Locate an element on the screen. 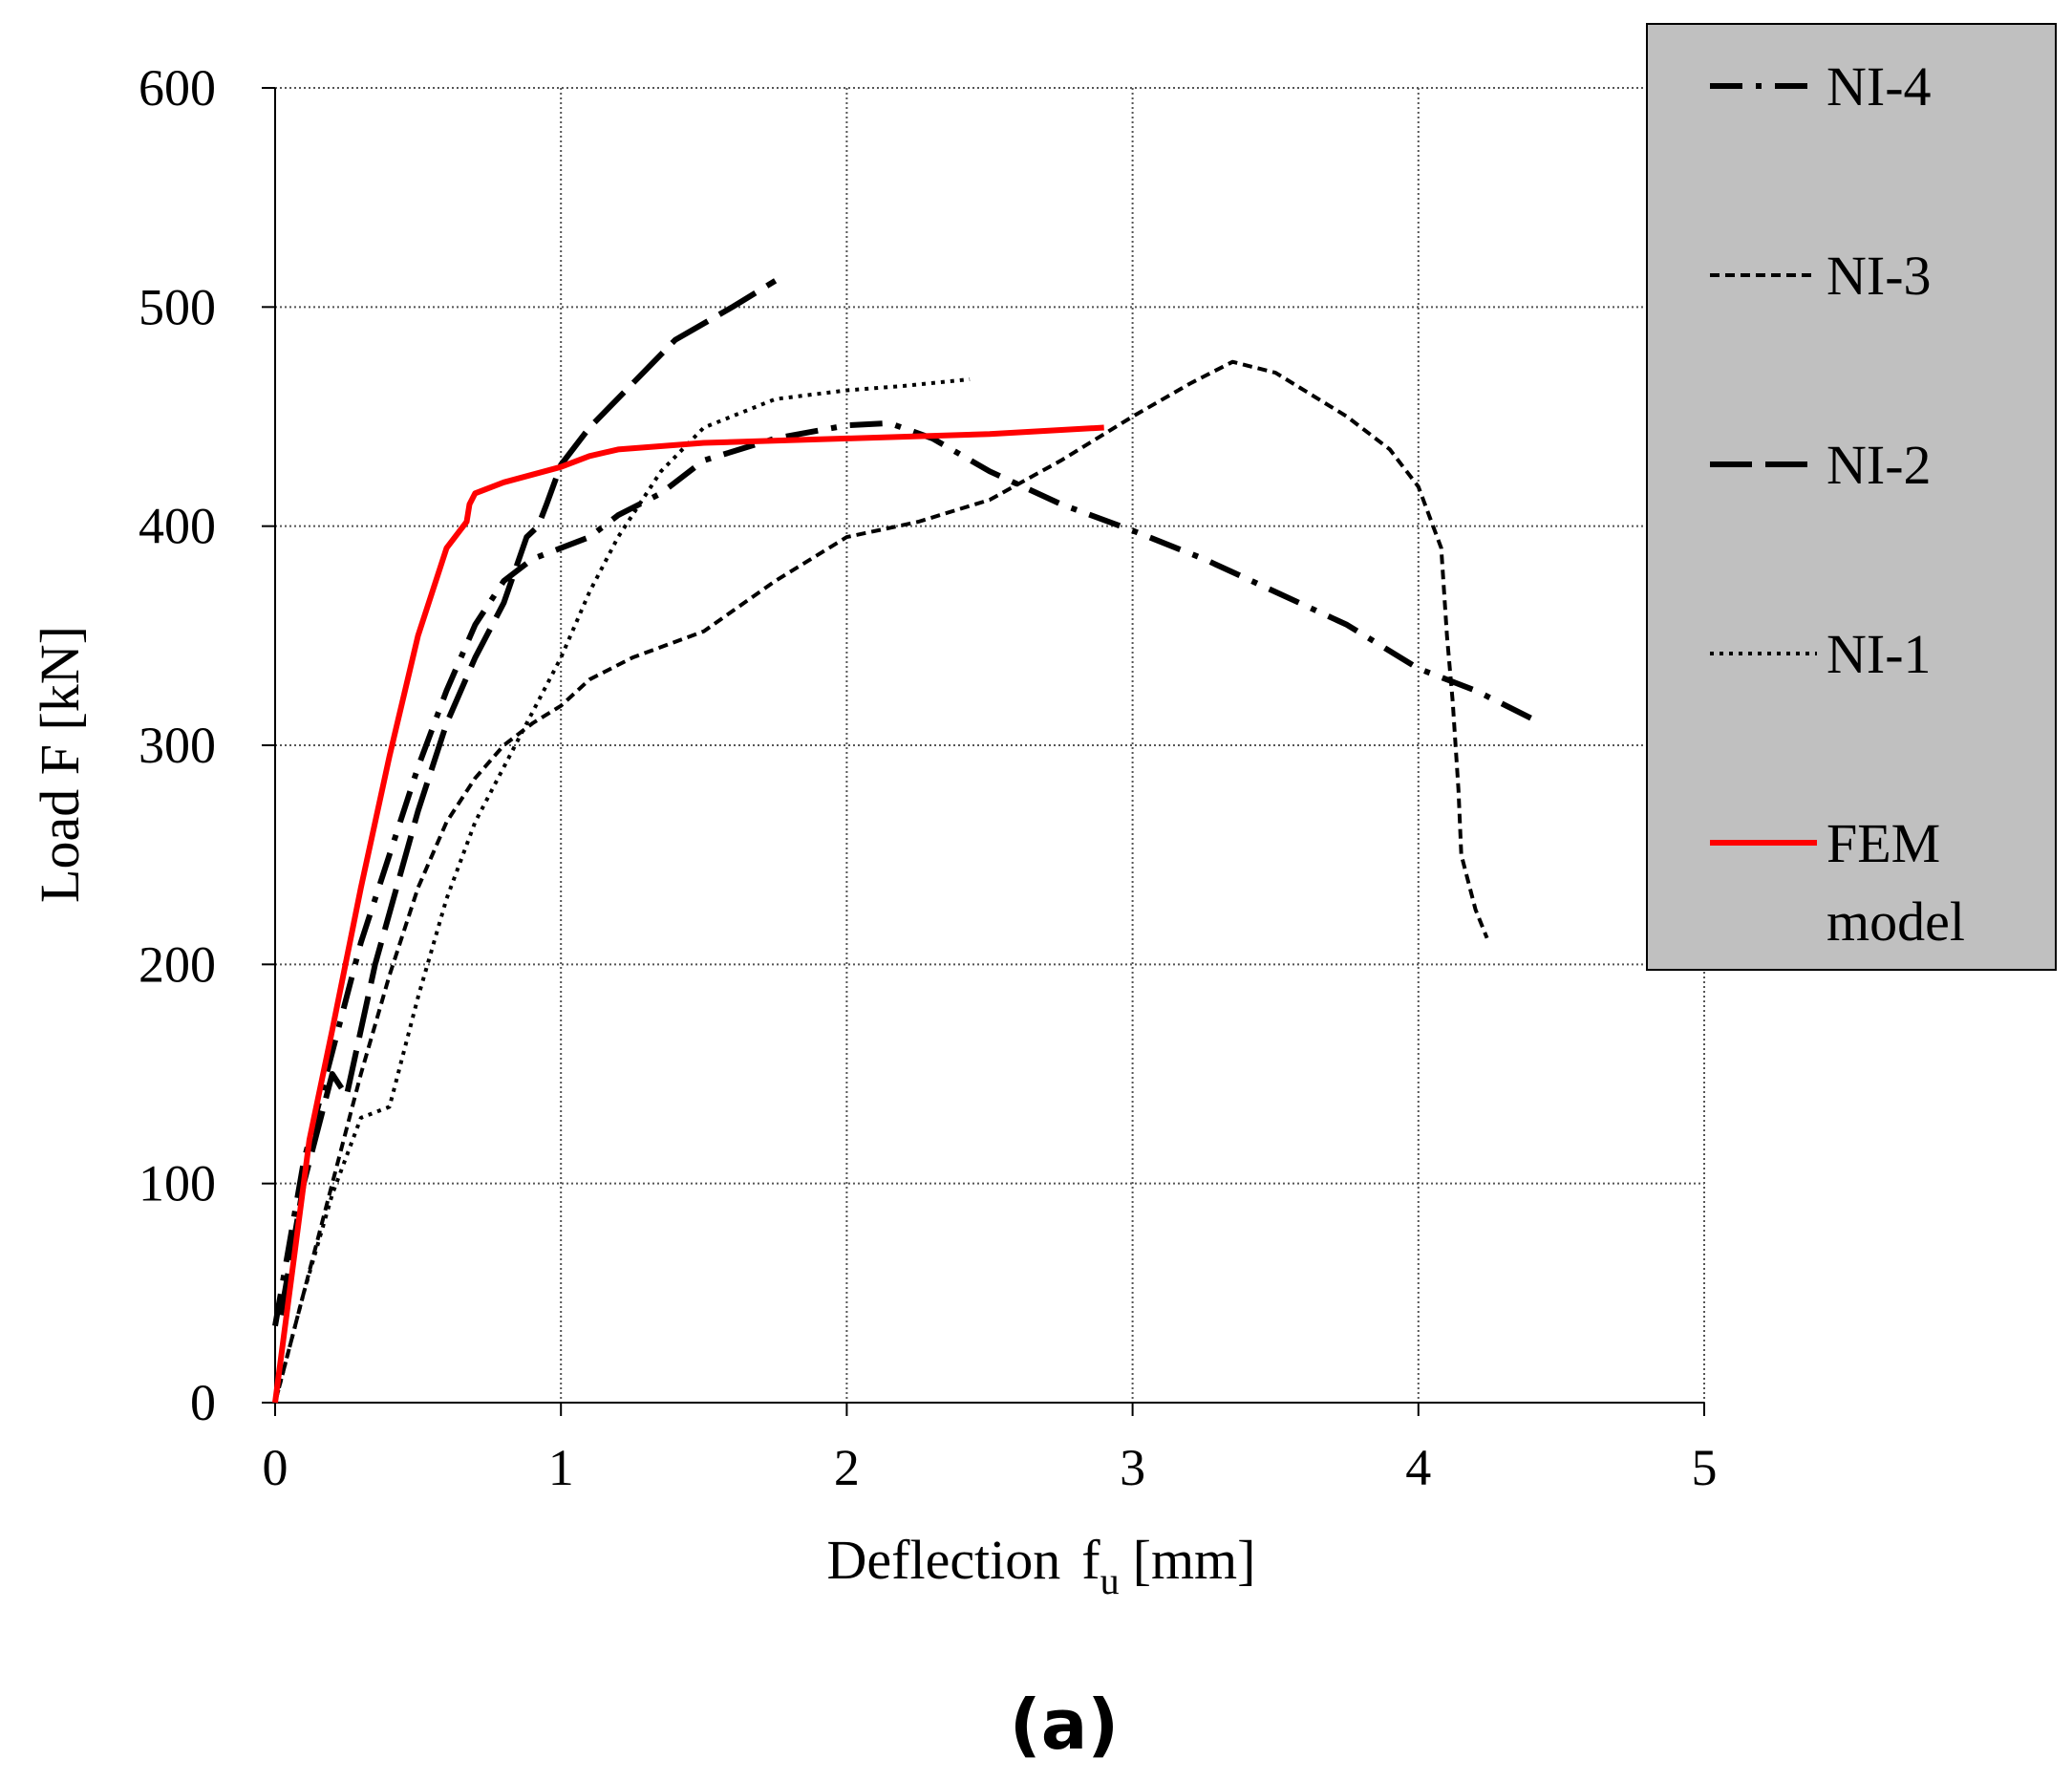  legend-label-ni-3: NI-3 is located at coordinates (1879, 276).